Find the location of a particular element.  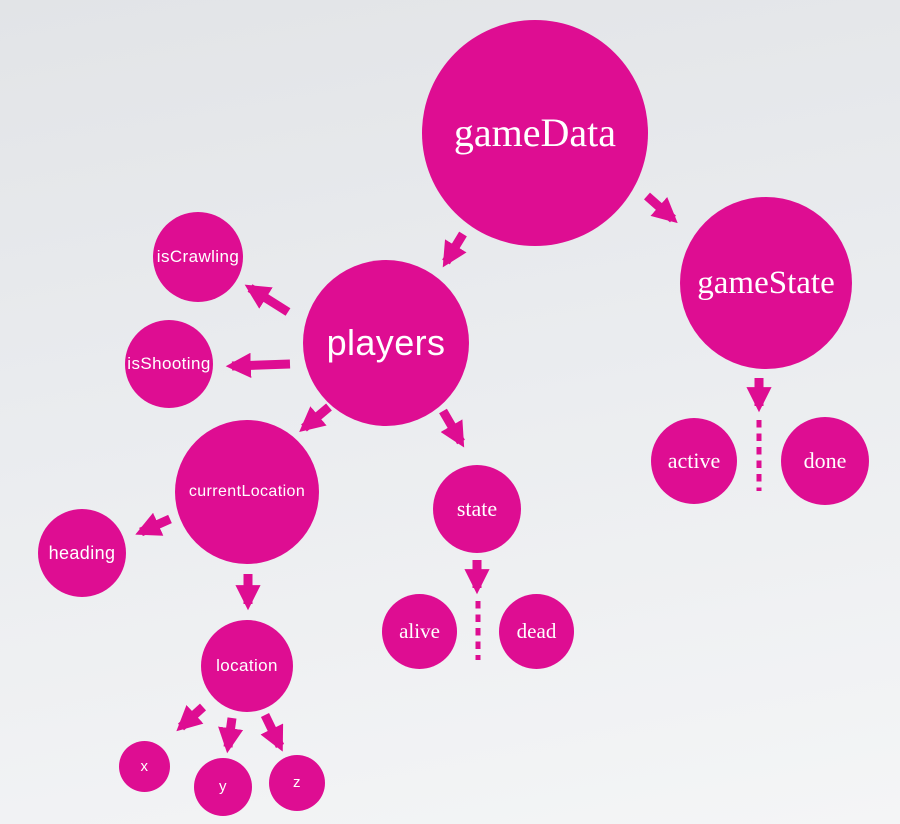

edge-players-isshooting is located at coordinates (258, 365).